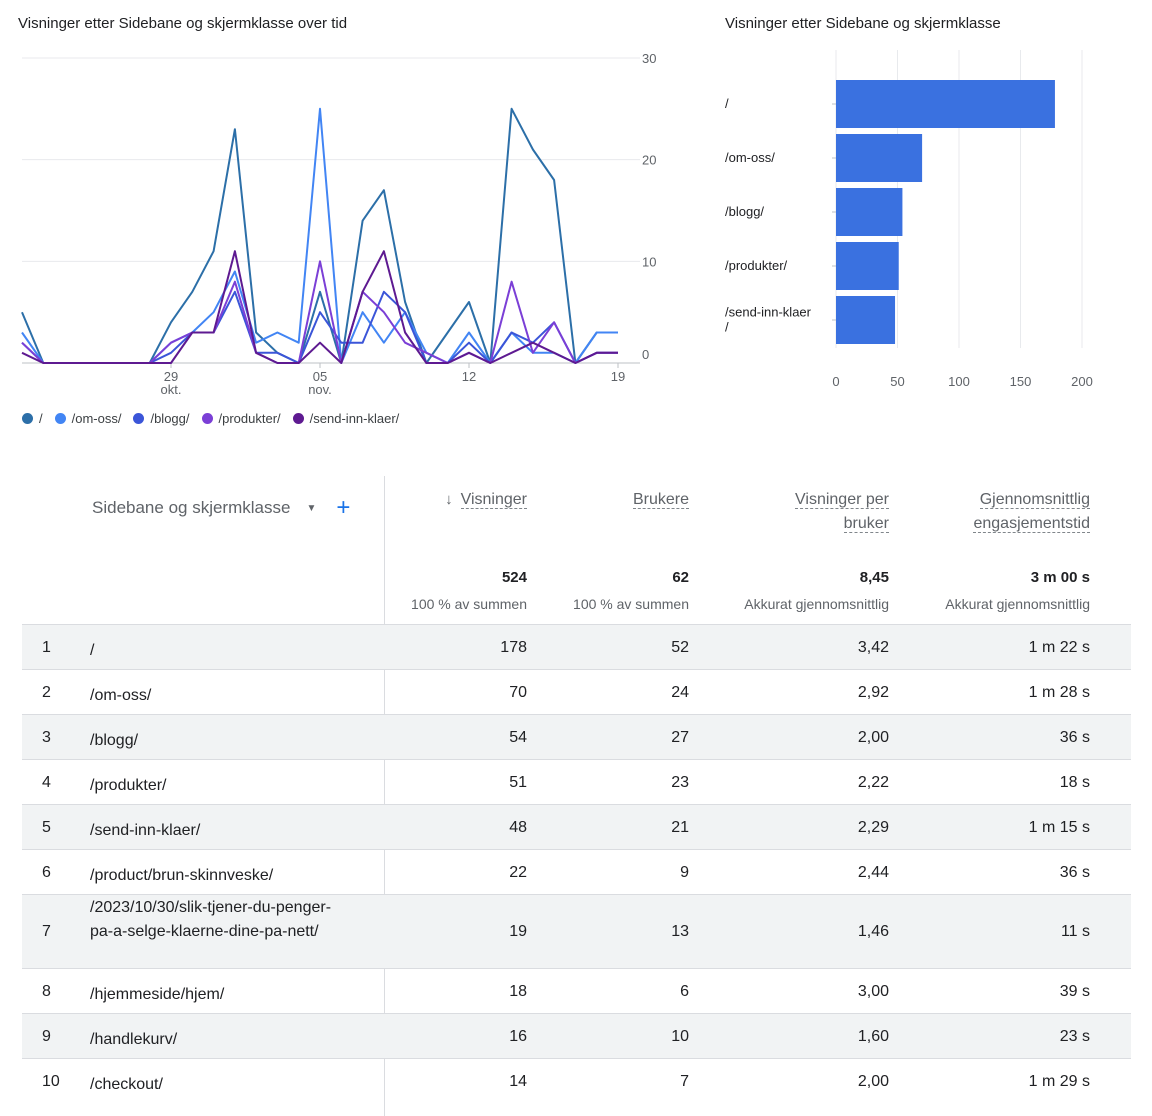  What do you see at coordinates (873, 647) in the screenshot?
I see `row-views-per-user: 3,42` at bounding box center [873, 647].